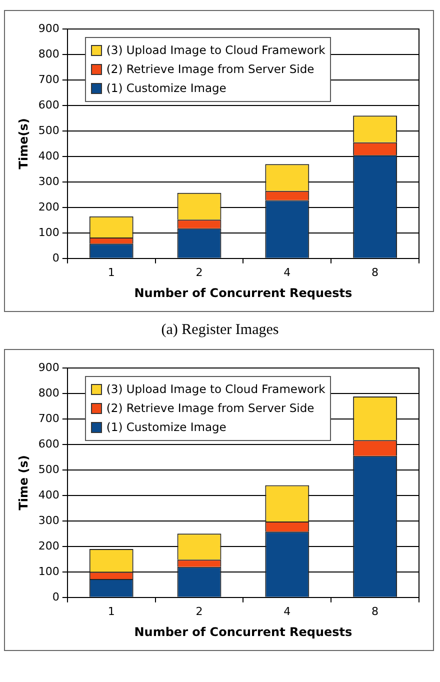 The image size is (440, 682). I want to click on y-axis-title: Time(s), so click(23, 144).